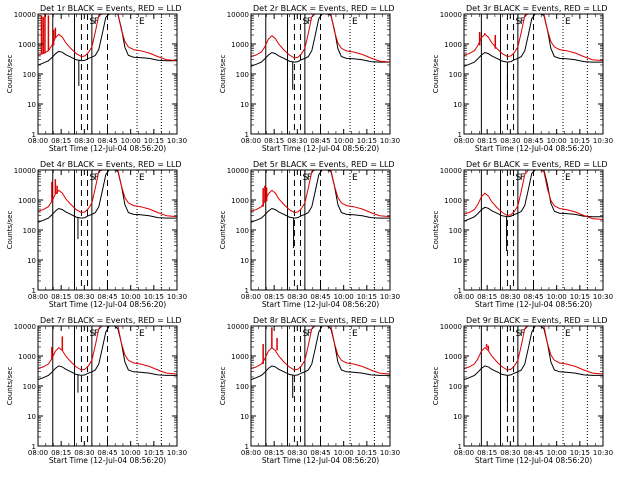  What do you see at coordinates (537, 8) in the screenshot?
I see `panel-title: Det 3r BLACK = Events, RED = LLD` at bounding box center [537, 8].